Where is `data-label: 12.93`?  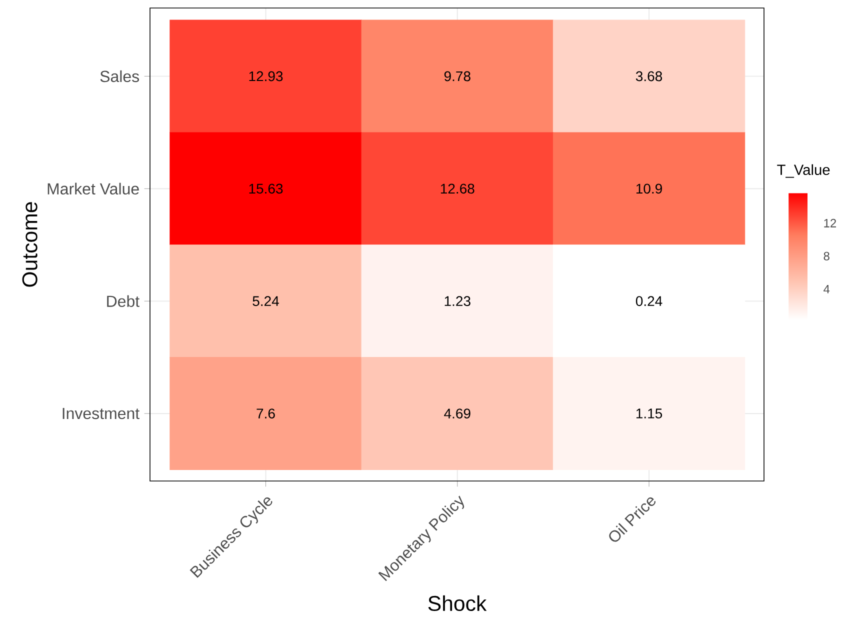
data-label: 12.93 is located at coordinates (266, 76).